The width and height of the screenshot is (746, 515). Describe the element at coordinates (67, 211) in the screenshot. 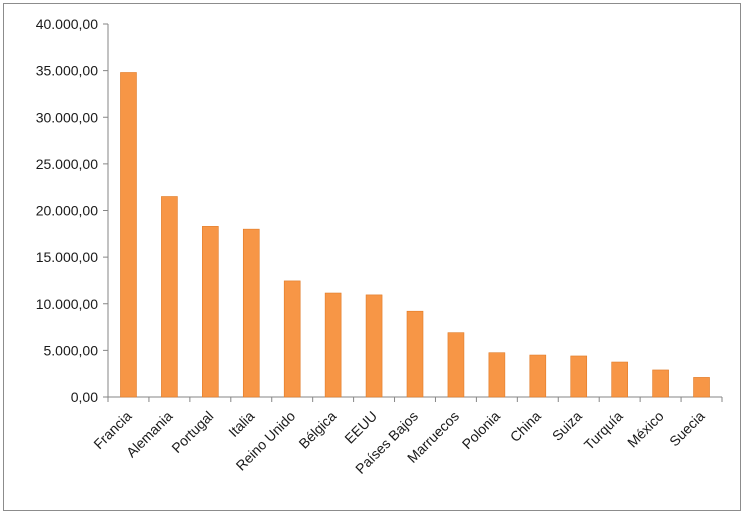

I see `y-tick-label: 20.000,00` at that location.